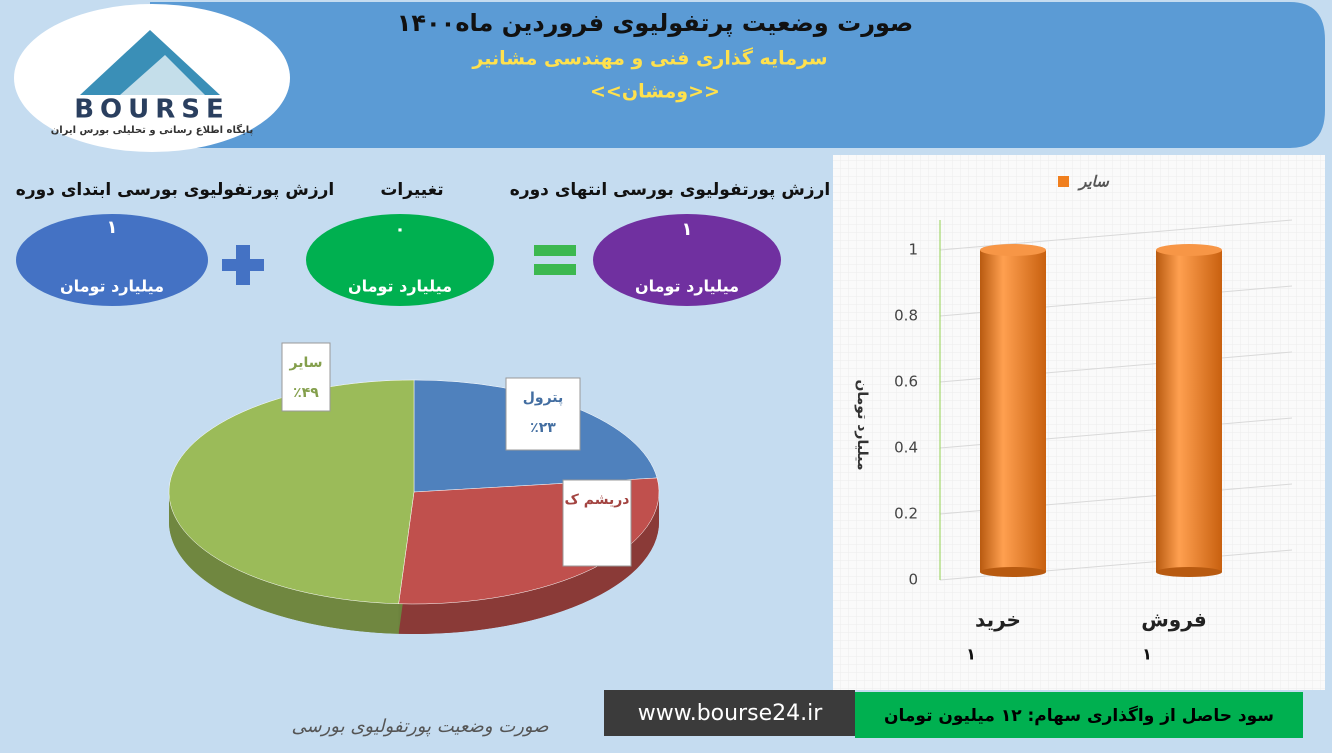 Image resolution: width=1332 pixels, height=753 pixels. Describe the element at coordinates (306, 363) in the screenshot. I see `pie-category-label: سایر` at that location.